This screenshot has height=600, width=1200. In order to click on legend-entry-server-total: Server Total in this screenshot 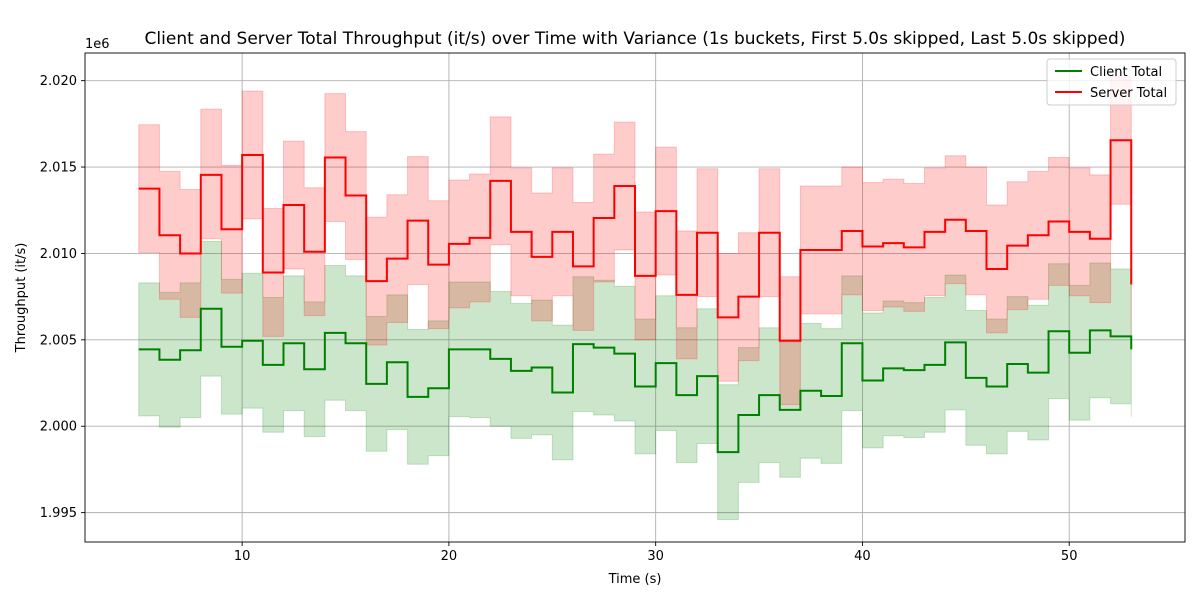, I will do `click(1128, 93)`.